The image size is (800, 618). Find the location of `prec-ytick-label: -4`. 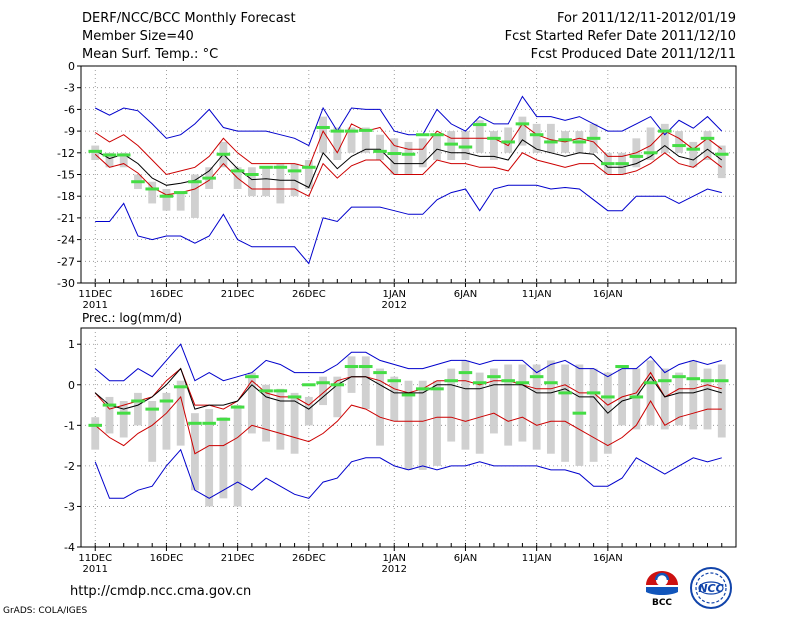

prec-ytick-label: -4 is located at coordinates (69, 547).